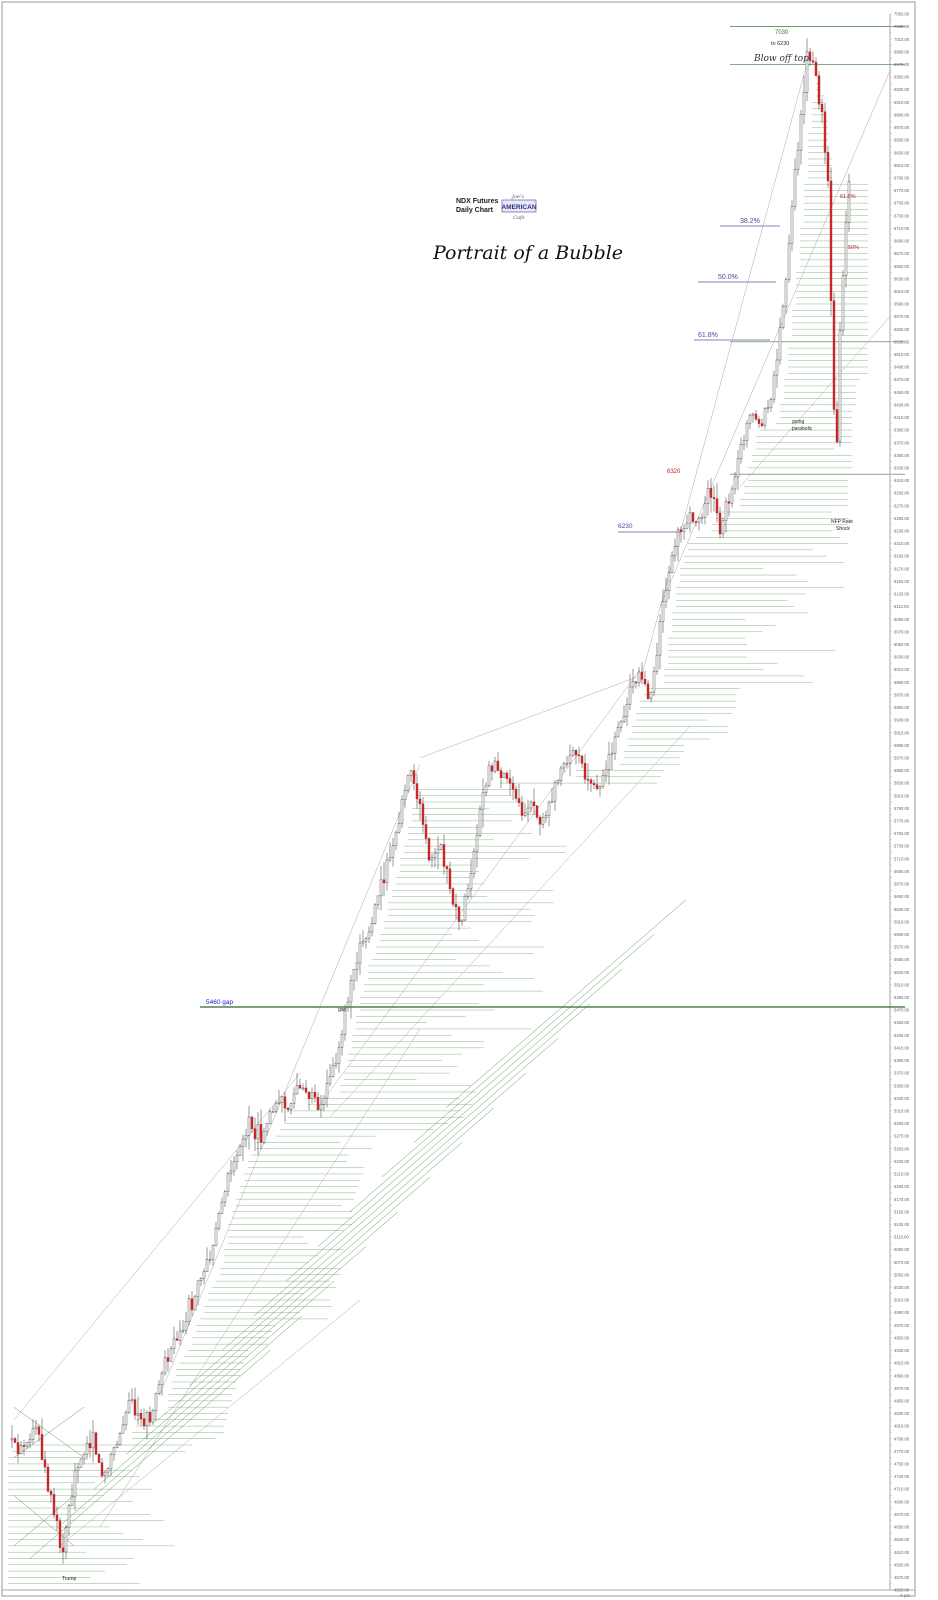  What do you see at coordinates (517, 197) in the screenshot?
I see `logo-top: Joe's` at bounding box center [517, 197].